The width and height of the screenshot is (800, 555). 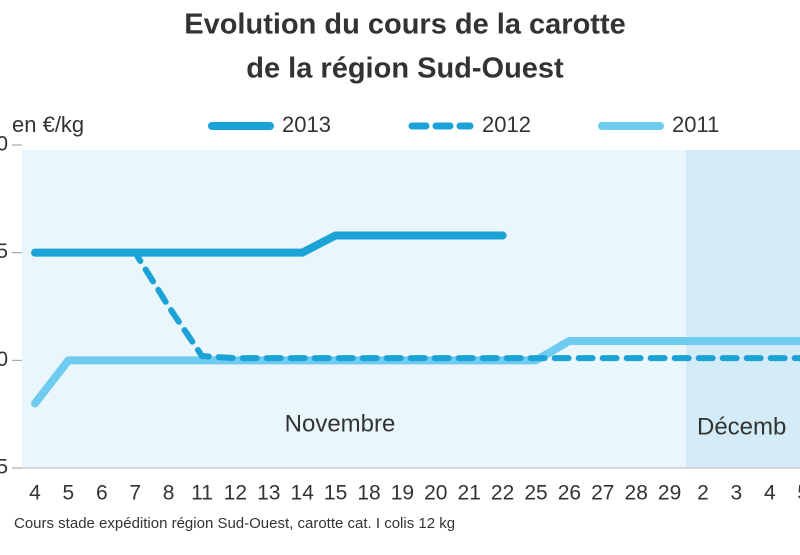 What do you see at coordinates (695, 124) in the screenshot?
I see `legend-label: 2011` at bounding box center [695, 124].